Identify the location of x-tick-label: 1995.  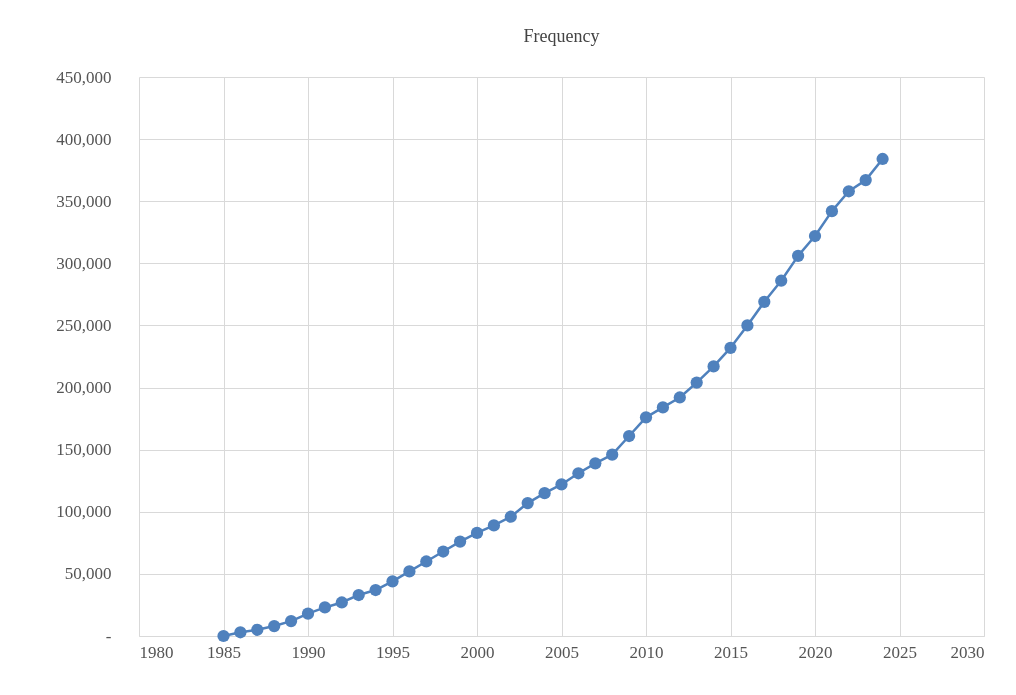
(393, 652).